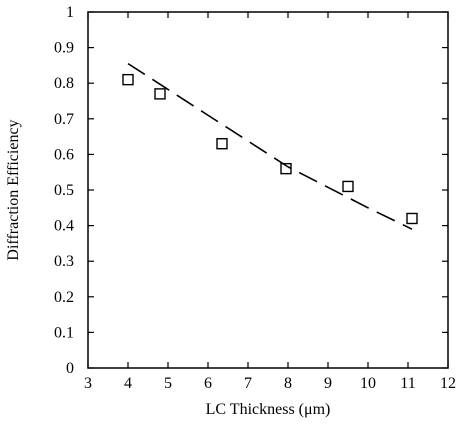 This screenshot has width=474, height=424. What do you see at coordinates (407, 383) in the screenshot?
I see `x-tick-label: 11` at bounding box center [407, 383].